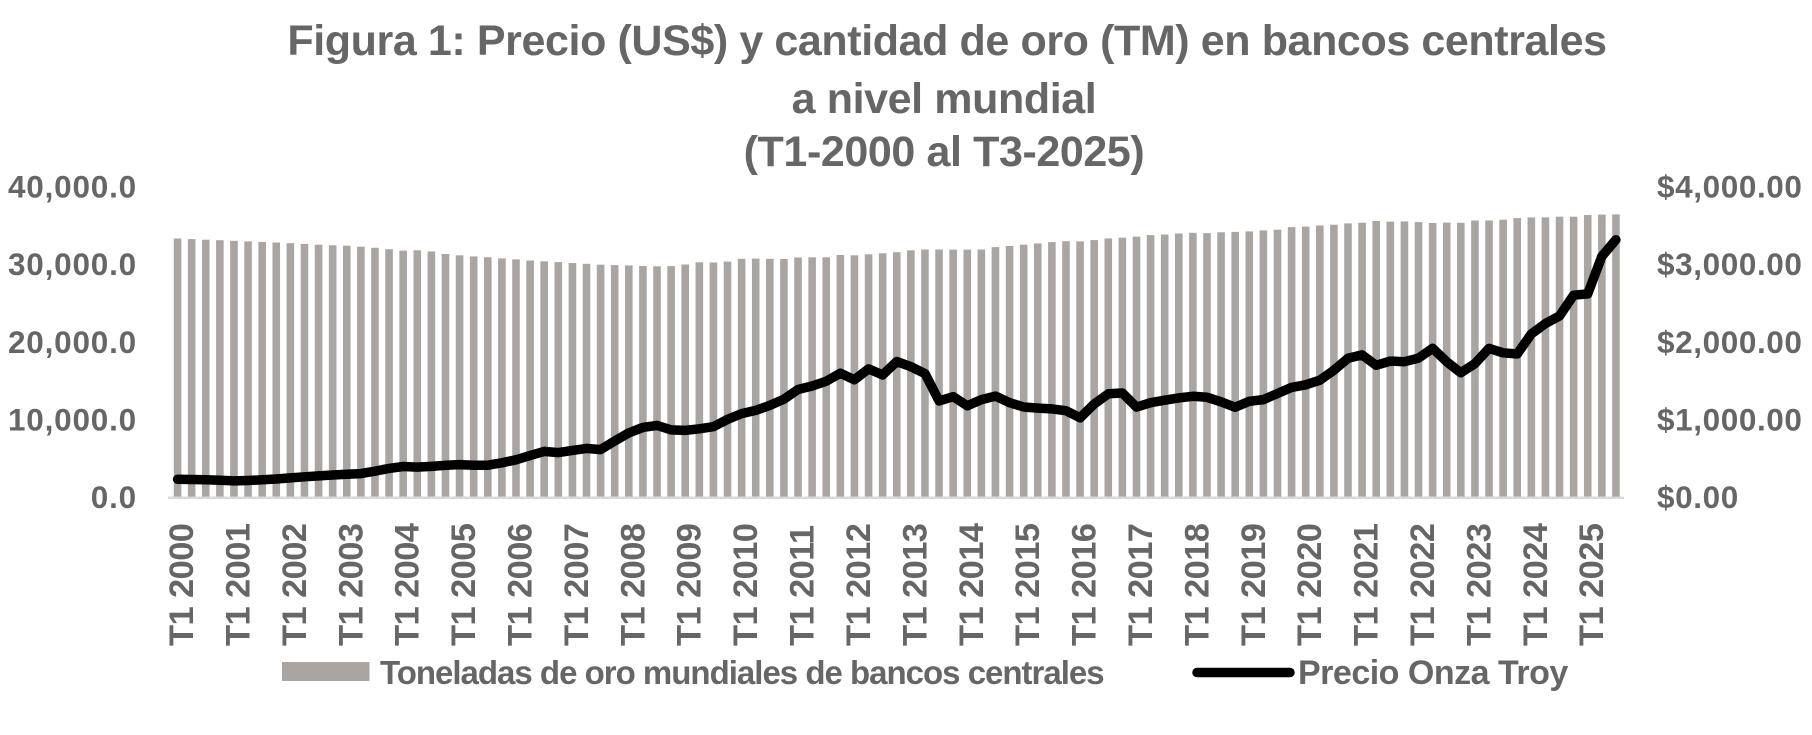  What do you see at coordinates (295, 585) in the screenshot?
I see `svg-text: T1 2002` at bounding box center [295, 585].